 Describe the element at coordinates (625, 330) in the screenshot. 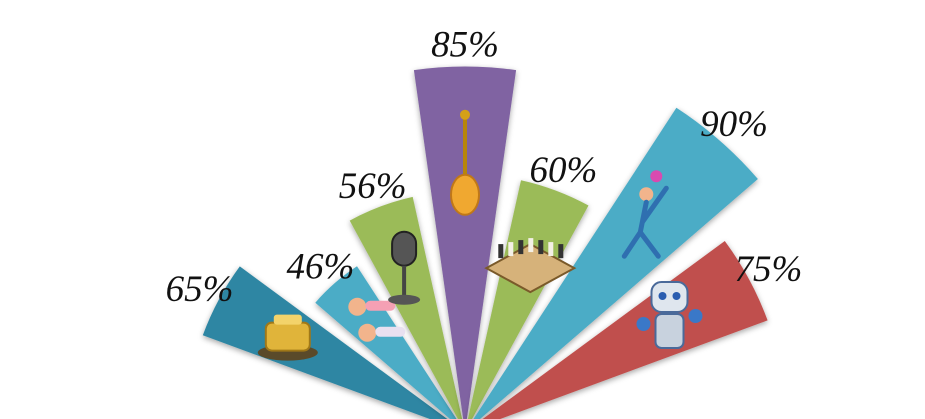

I see `pie-wedge-robot` at that location.